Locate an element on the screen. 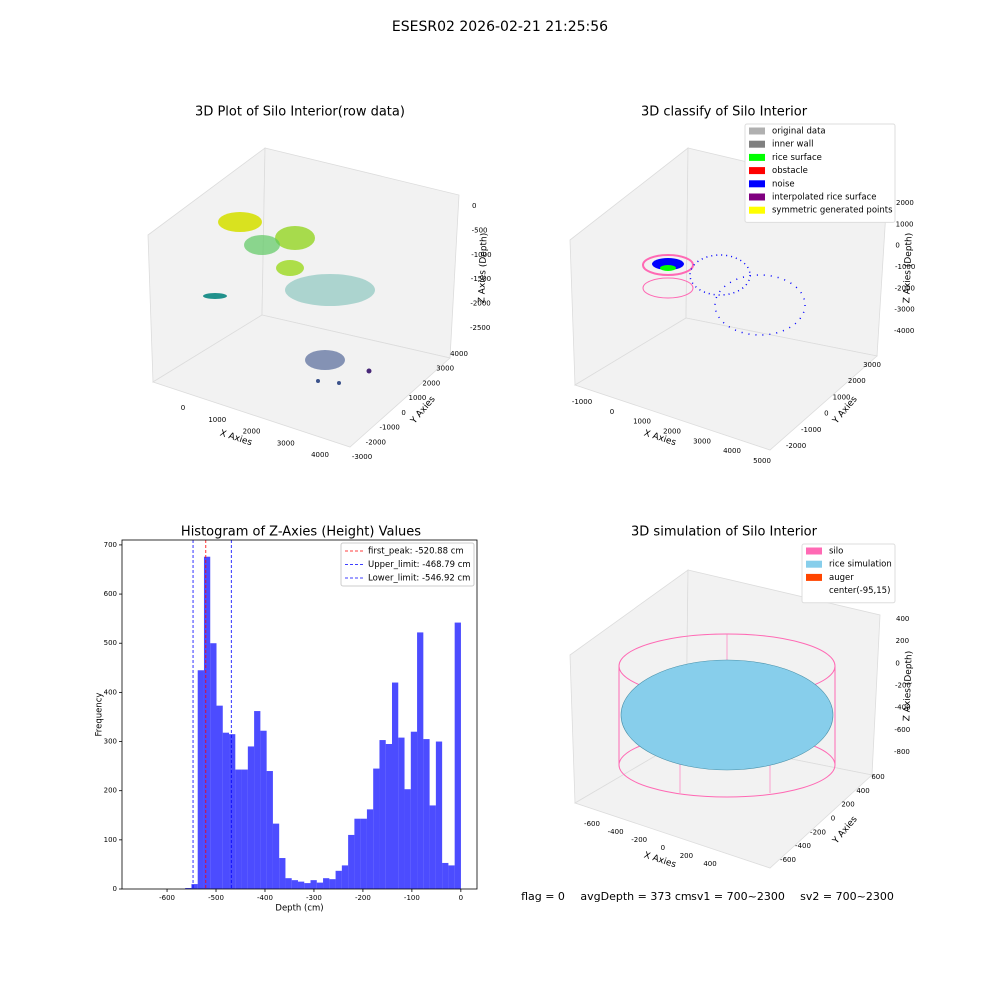  legend-box is located at coordinates (820, 173).